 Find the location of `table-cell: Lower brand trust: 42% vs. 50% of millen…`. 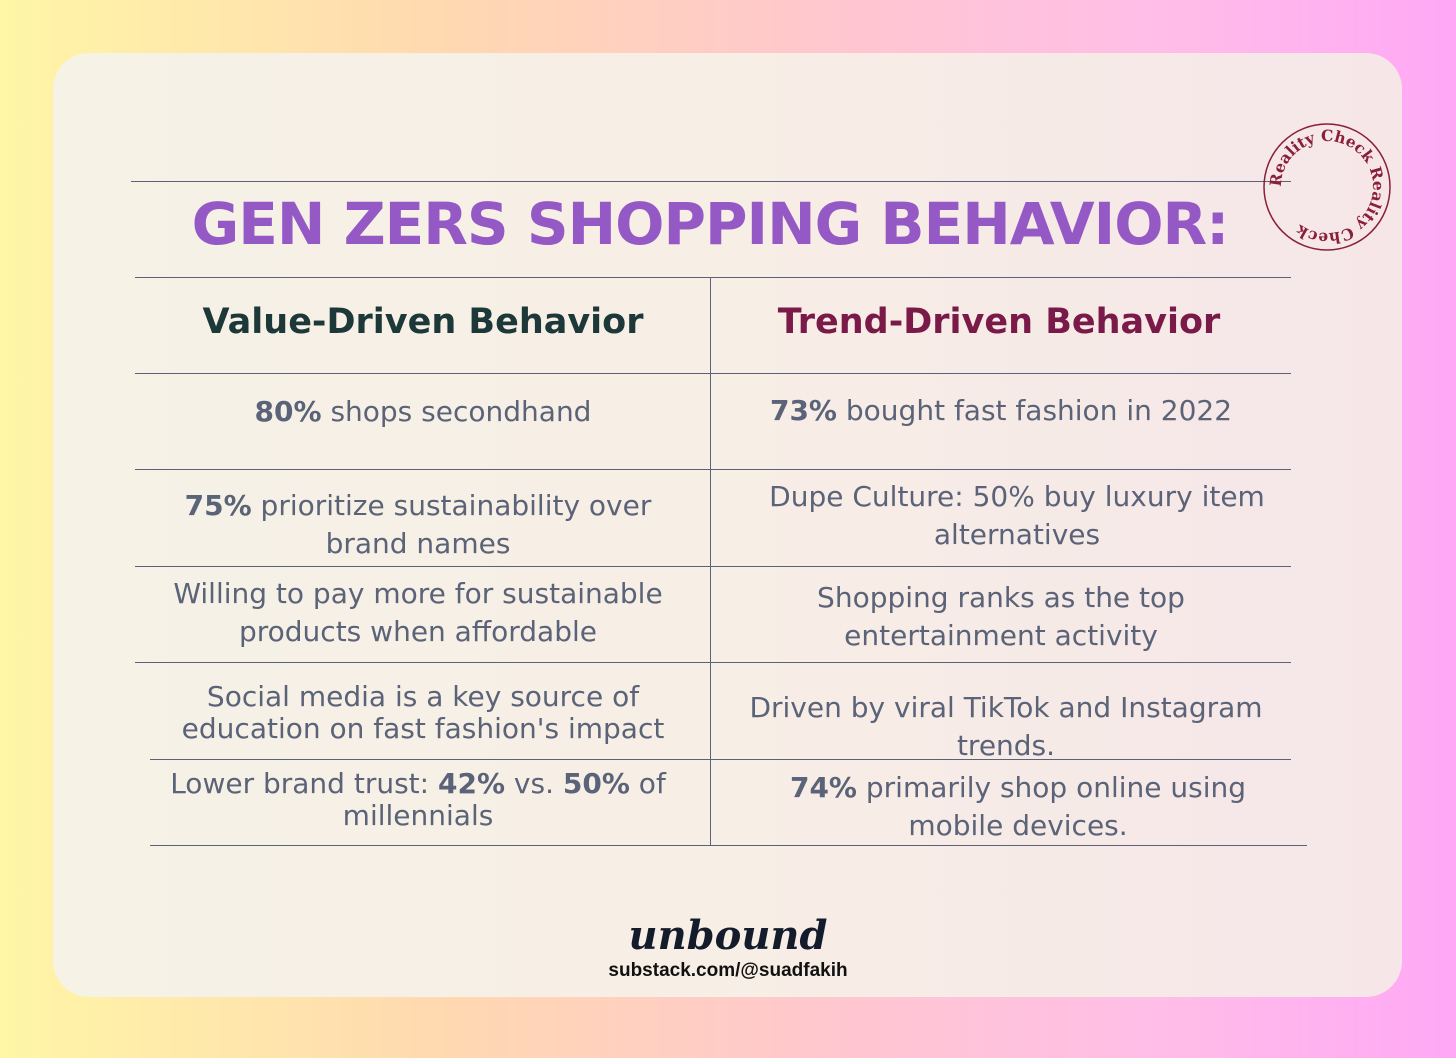

table-cell: Lower brand trust: 42% vs. 50% of millen… is located at coordinates (418, 799).